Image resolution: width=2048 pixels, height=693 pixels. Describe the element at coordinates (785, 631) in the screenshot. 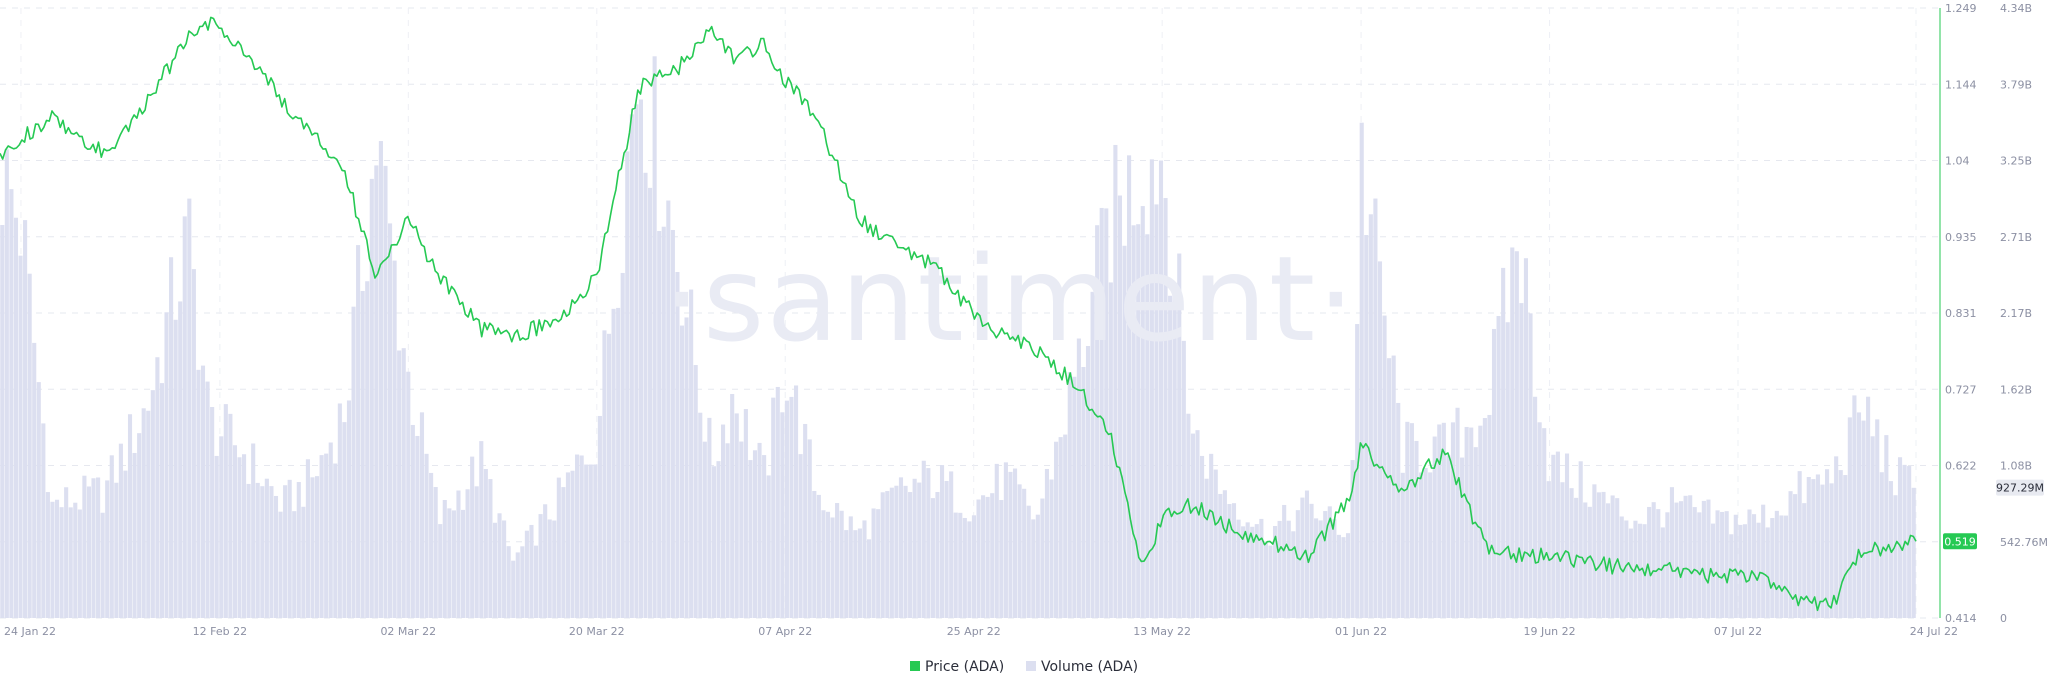

I see `date-tick-label: 07 Apr 22` at that location.